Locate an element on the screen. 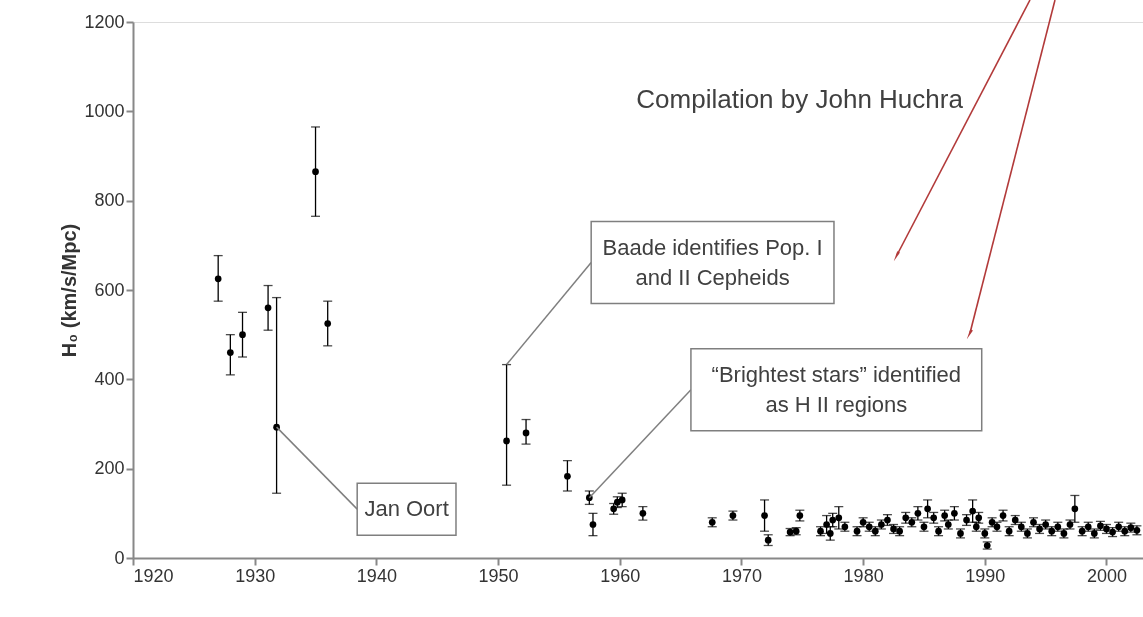  y-tick-label: 600 is located at coordinates (109, 289).